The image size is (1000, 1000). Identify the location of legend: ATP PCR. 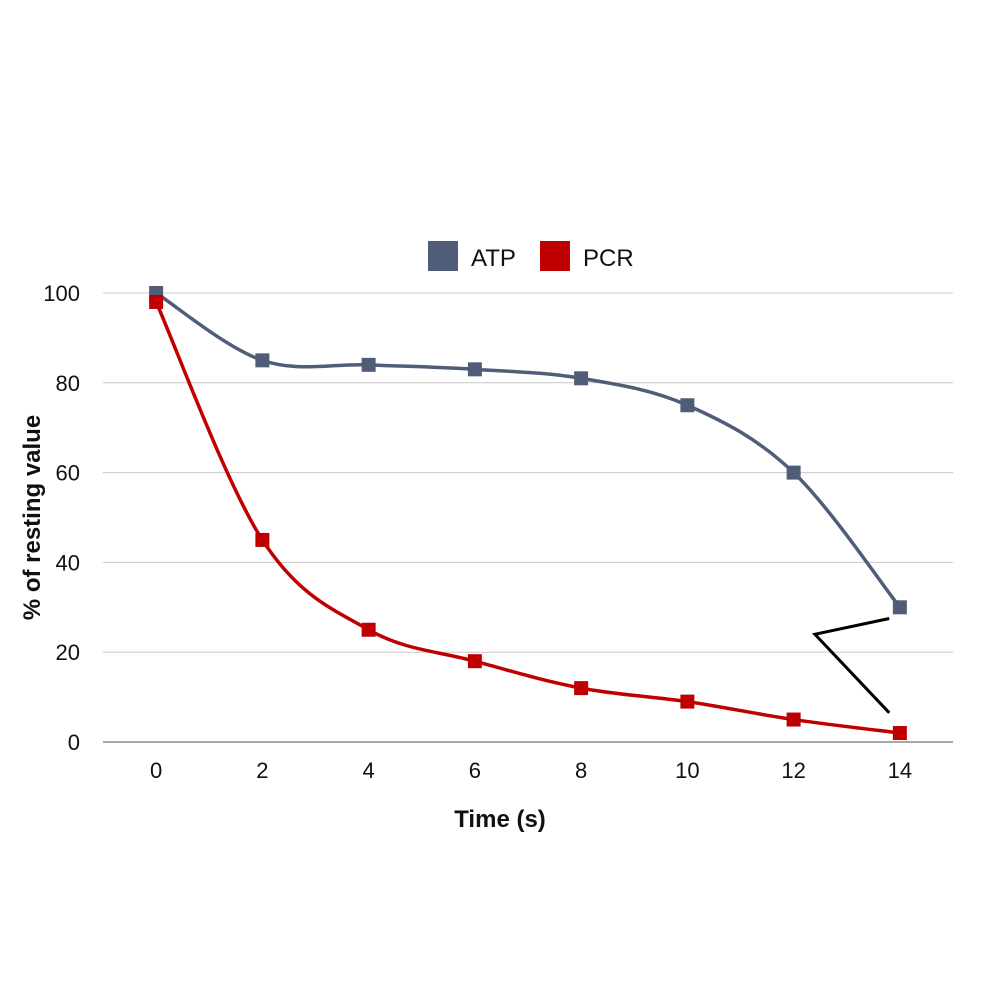
(531, 256).